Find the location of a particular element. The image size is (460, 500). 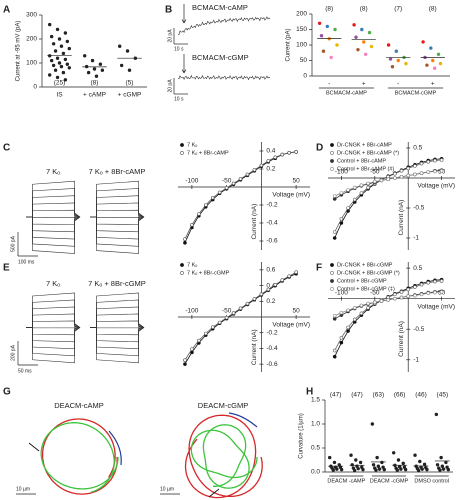

trajectory-red is located at coordinates (223, 456).